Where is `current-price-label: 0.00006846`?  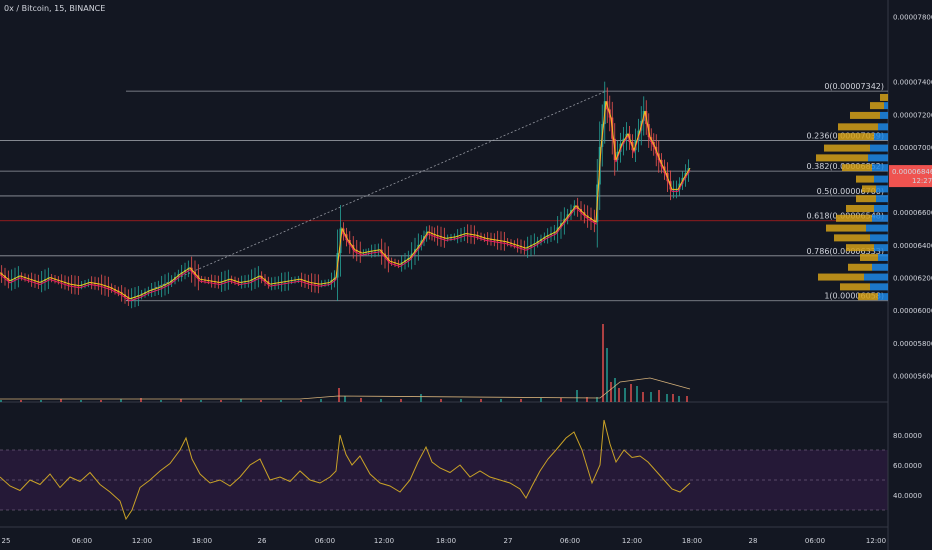 current-price-label: 0.00006846 is located at coordinates (912, 172).